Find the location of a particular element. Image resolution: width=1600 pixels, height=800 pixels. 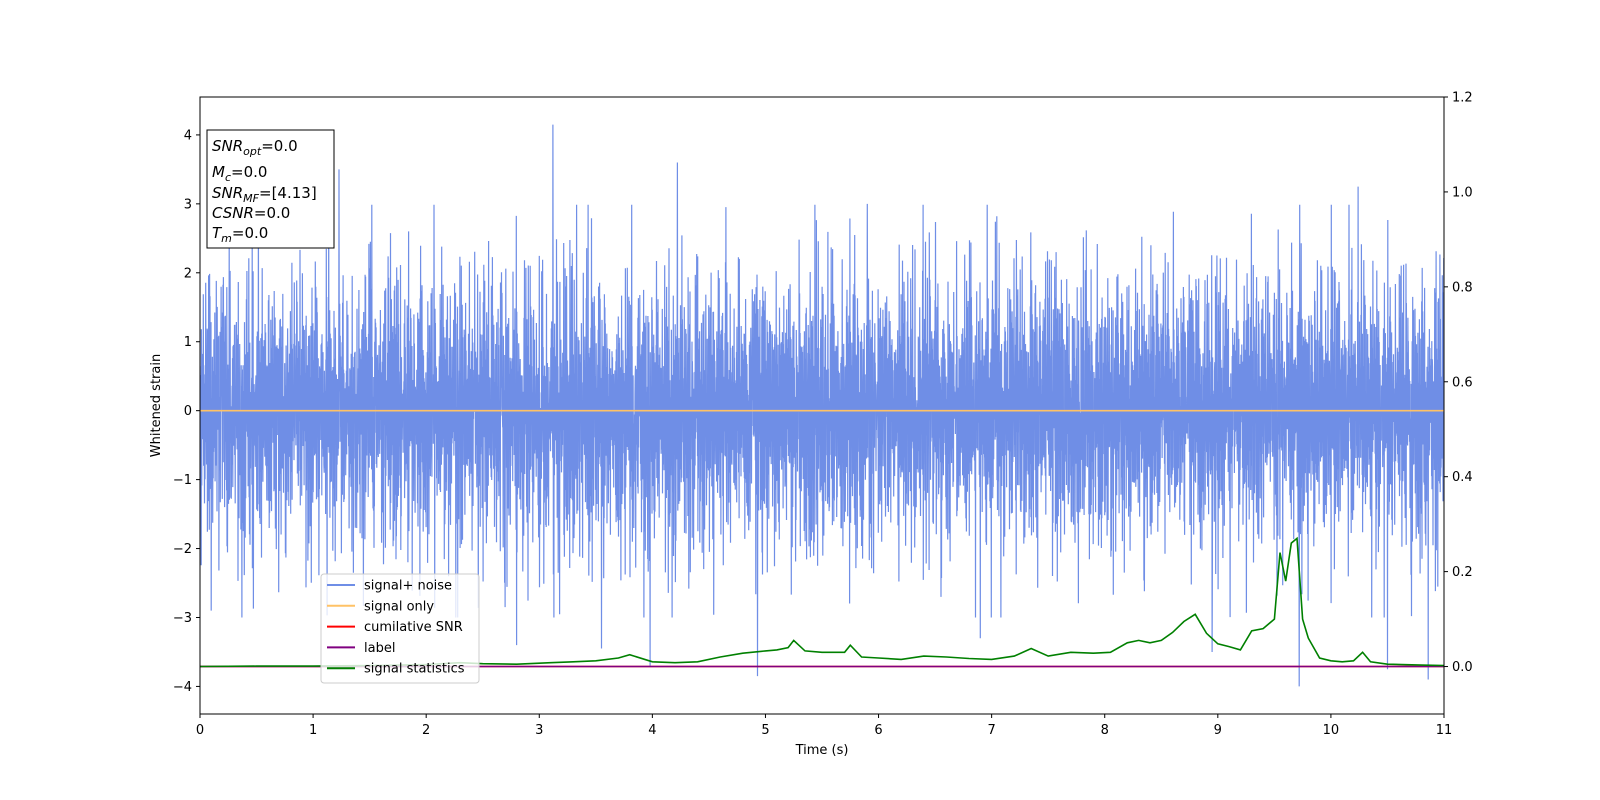

legend-label: signal statistics is located at coordinates (414, 669).